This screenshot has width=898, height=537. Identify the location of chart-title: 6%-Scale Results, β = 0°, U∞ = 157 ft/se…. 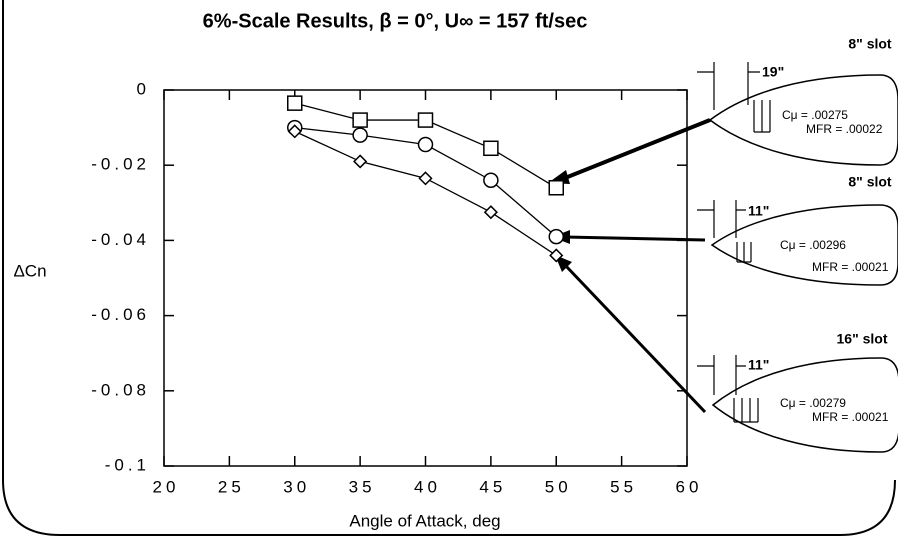
(395, 21).